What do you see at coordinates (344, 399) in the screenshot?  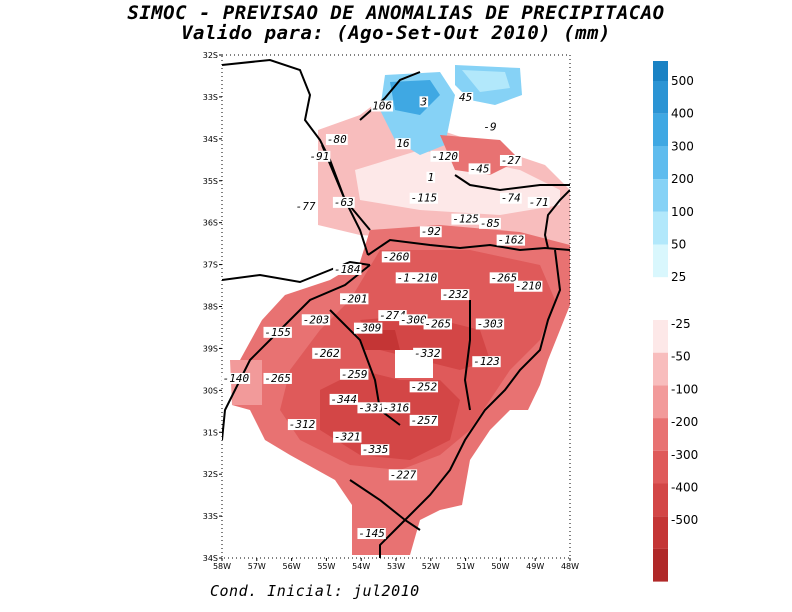 I see `value-label: -344` at bounding box center [344, 399].